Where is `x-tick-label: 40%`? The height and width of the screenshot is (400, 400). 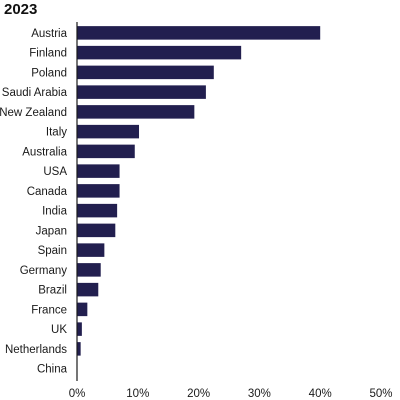 x-tick-label: 40% is located at coordinates (320, 394).